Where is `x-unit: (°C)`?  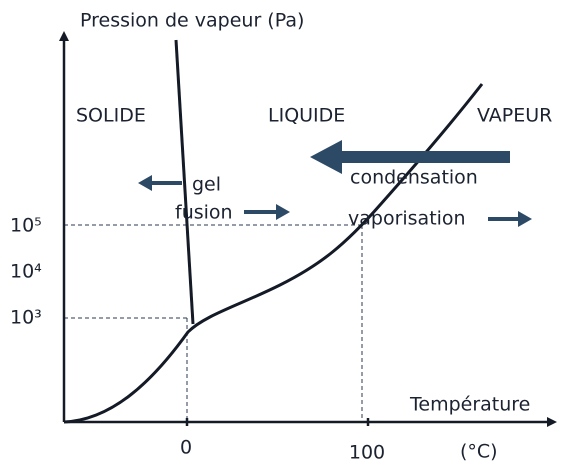
x-unit: (°C) is located at coordinates (479, 452).